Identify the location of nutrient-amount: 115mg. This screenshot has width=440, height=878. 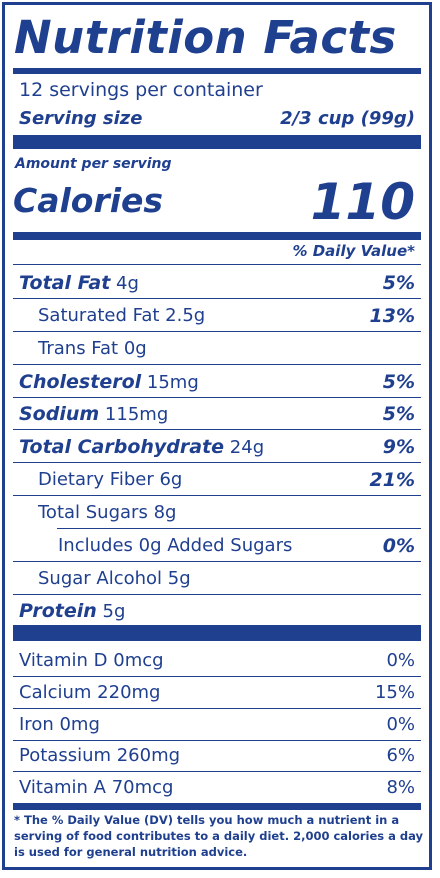
(136, 414).